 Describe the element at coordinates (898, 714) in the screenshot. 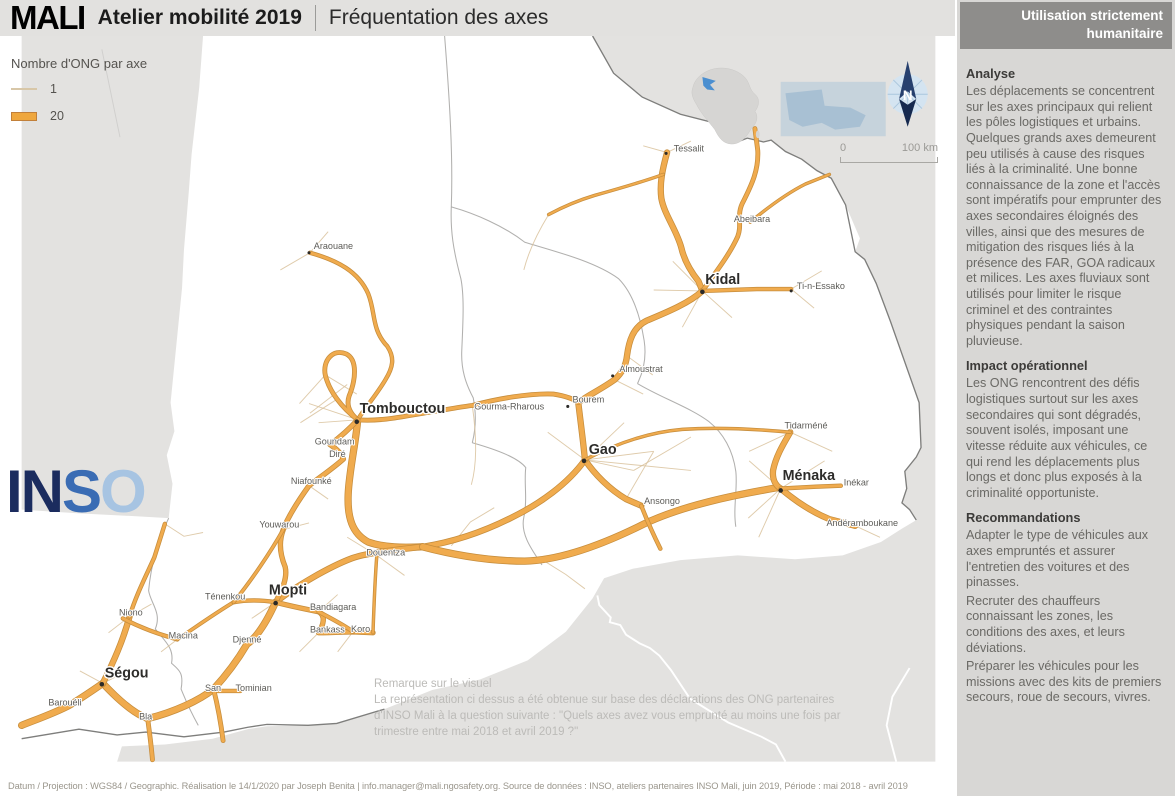

I see `border-niger-burkina-white` at that location.